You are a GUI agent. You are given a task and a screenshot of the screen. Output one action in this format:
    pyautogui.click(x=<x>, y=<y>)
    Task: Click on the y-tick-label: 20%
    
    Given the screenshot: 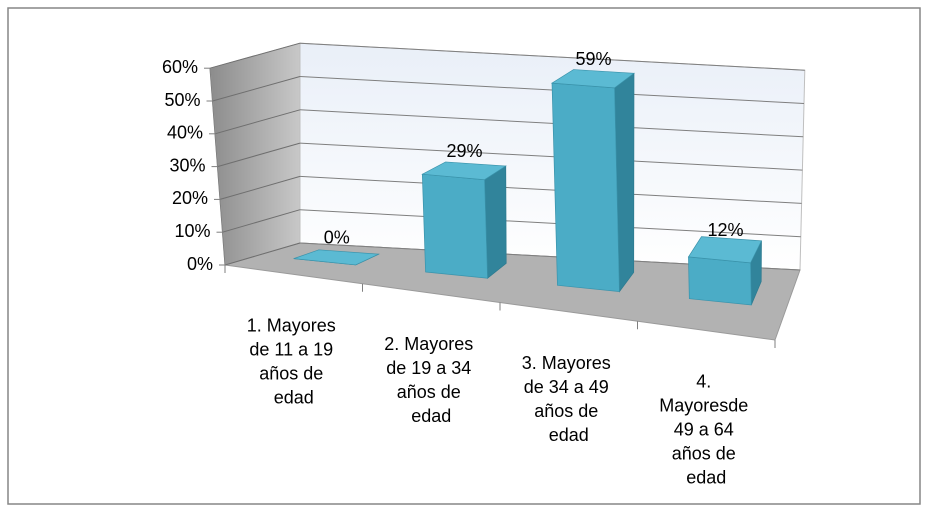 What is the action you would take?
    pyautogui.click(x=190, y=198)
    